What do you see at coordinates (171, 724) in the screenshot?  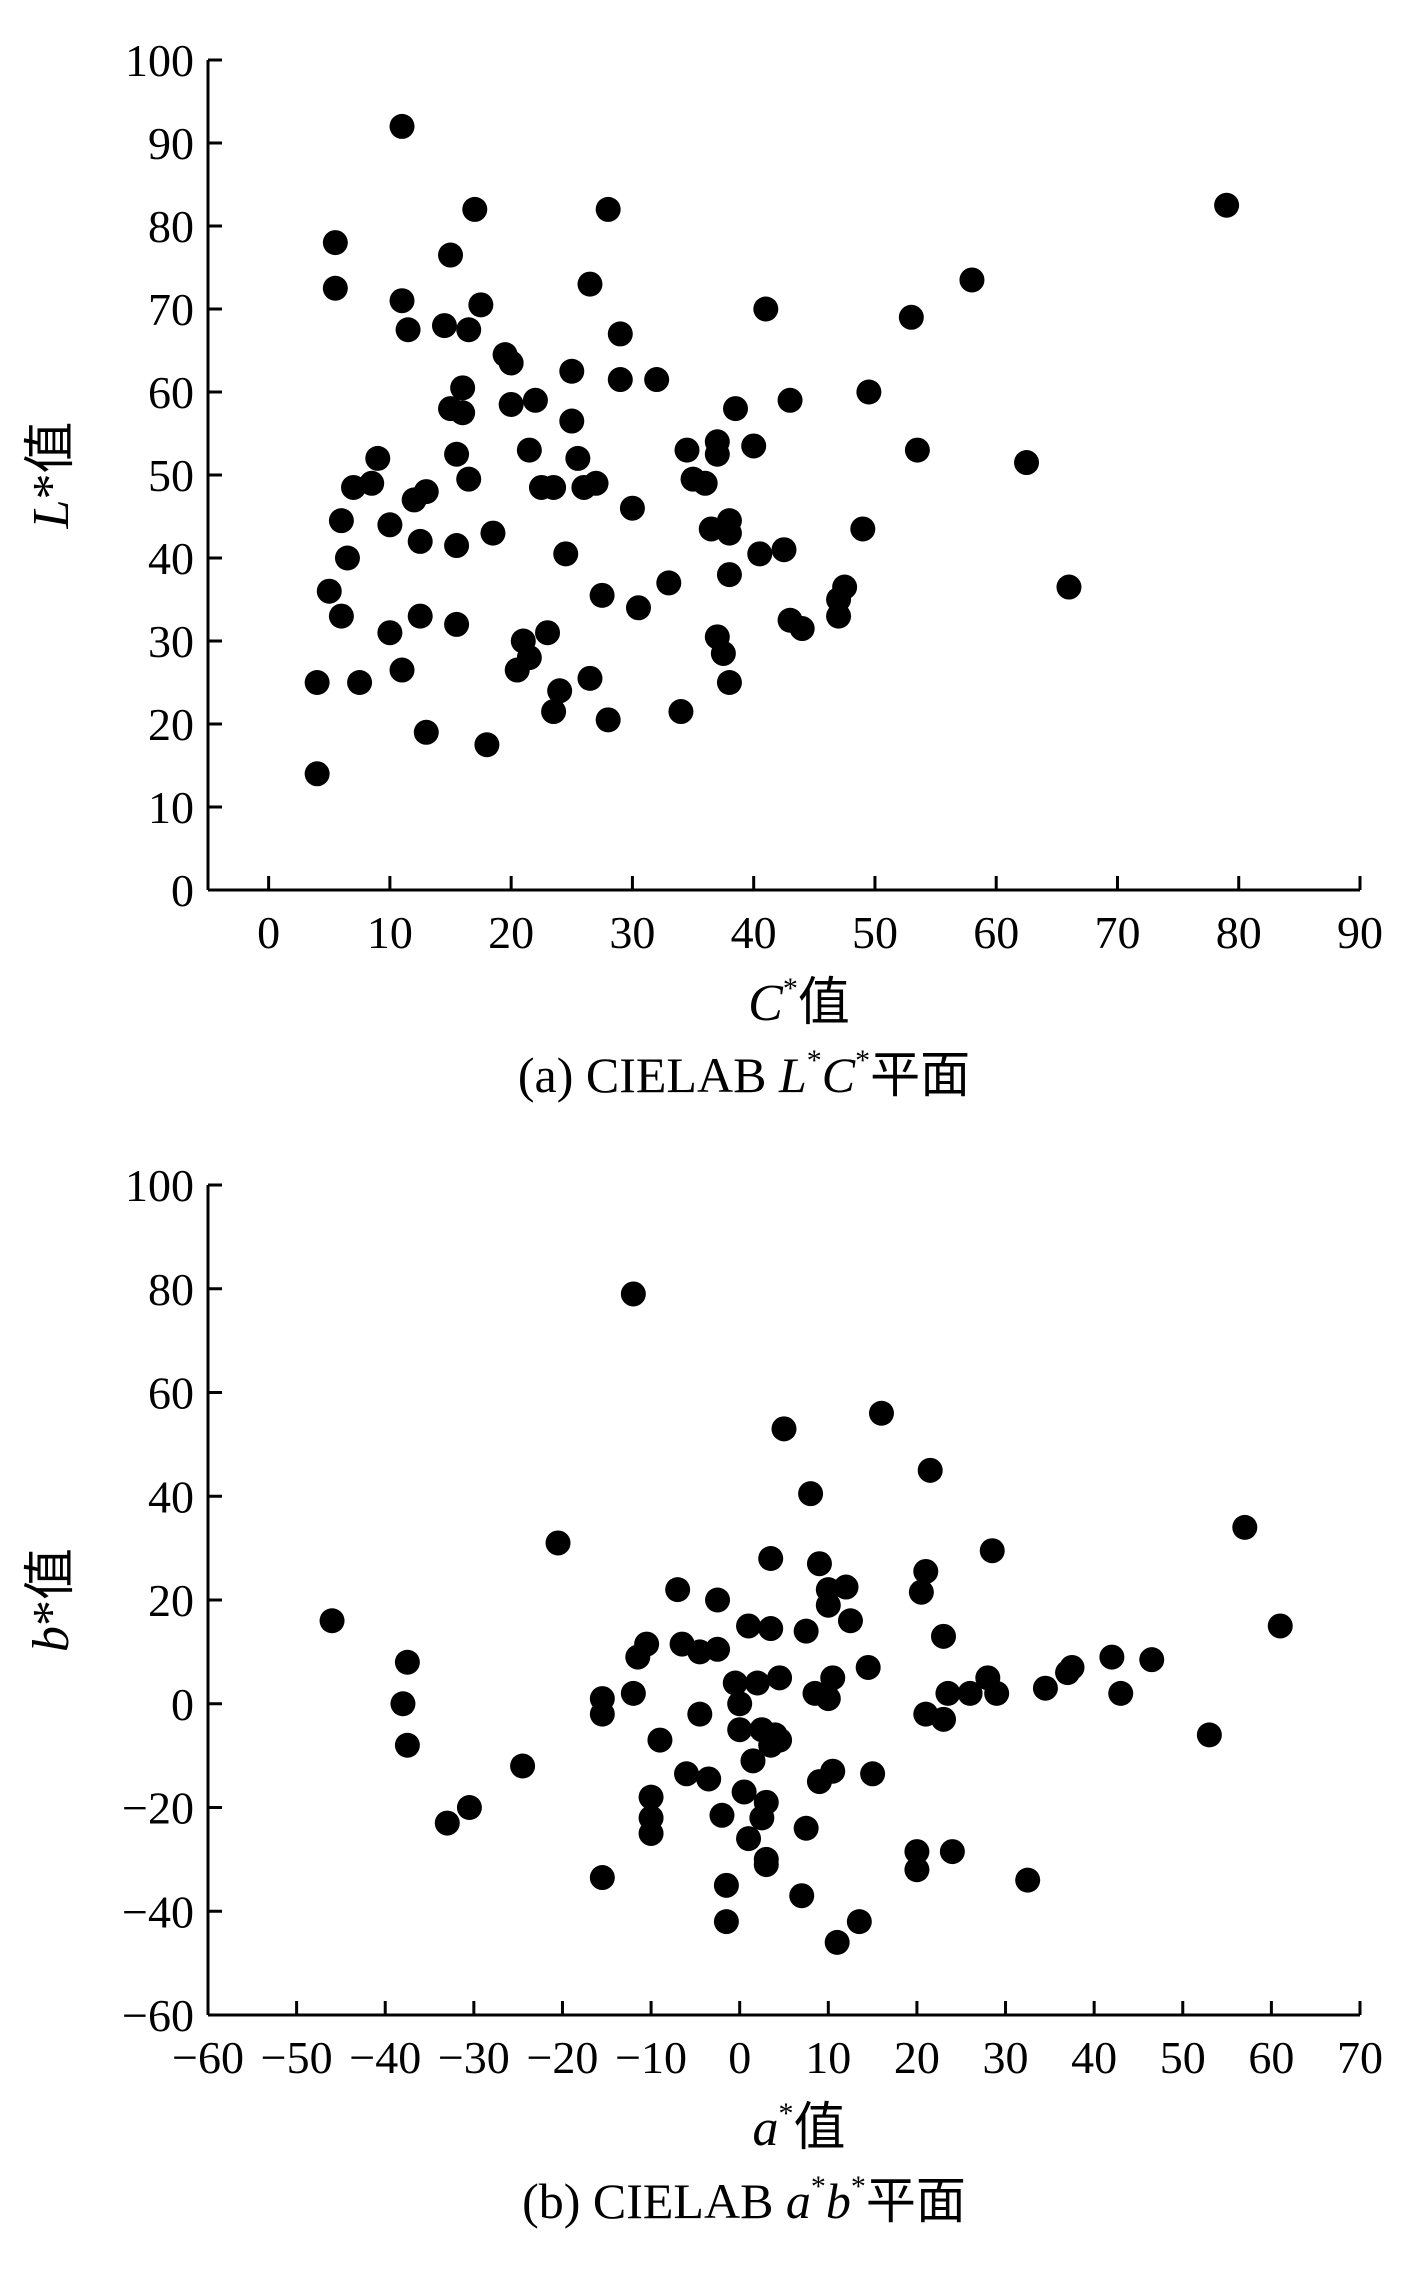 I see `y-tick-label: 20` at bounding box center [171, 724].